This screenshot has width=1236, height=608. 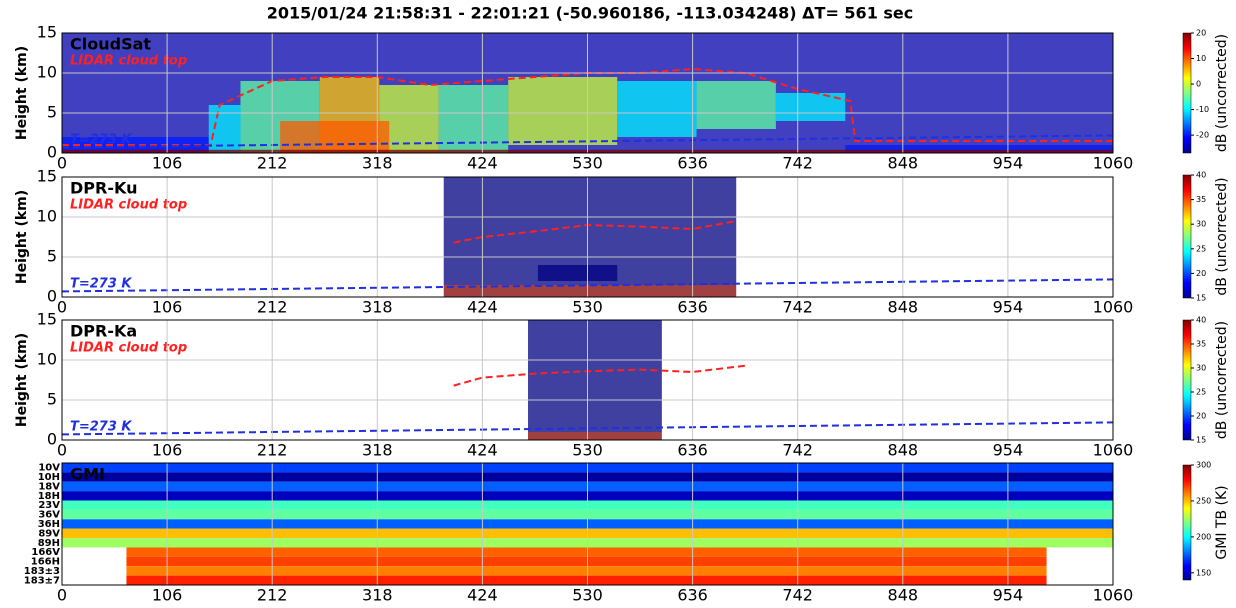 I want to click on channel-label: 36H, so click(x=49, y=524).